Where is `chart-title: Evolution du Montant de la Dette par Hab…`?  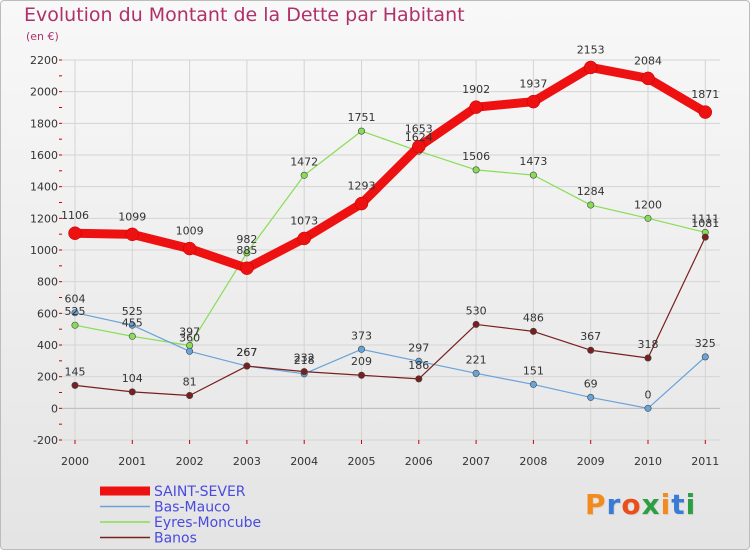
chart-title: Evolution du Montant de la Dette par Hab… is located at coordinates (244, 15).